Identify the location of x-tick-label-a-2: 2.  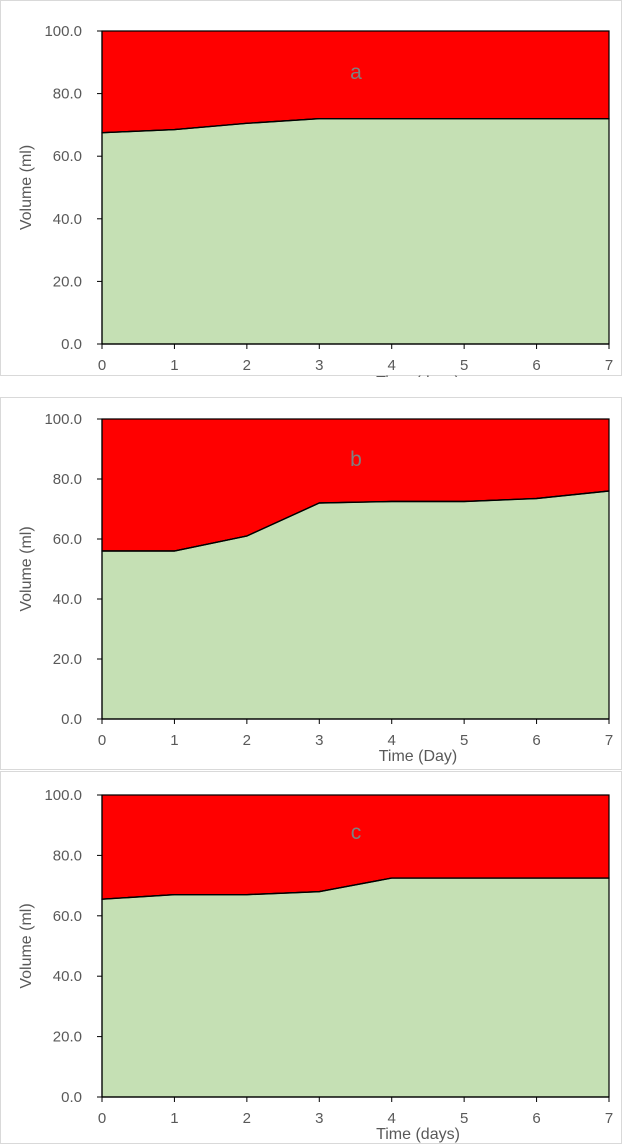
(247, 365).